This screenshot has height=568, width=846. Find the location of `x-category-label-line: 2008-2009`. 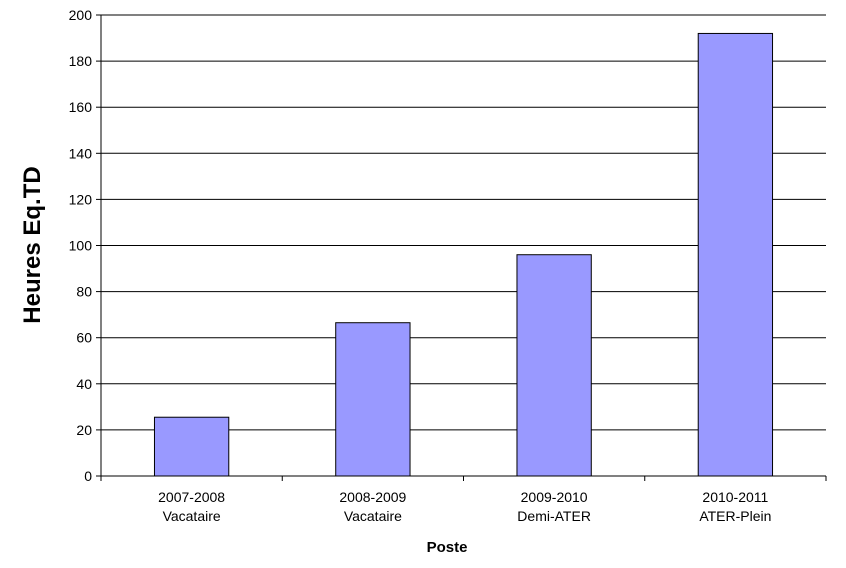

x-category-label-line: 2008-2009 is located at coordinates (372, 497).